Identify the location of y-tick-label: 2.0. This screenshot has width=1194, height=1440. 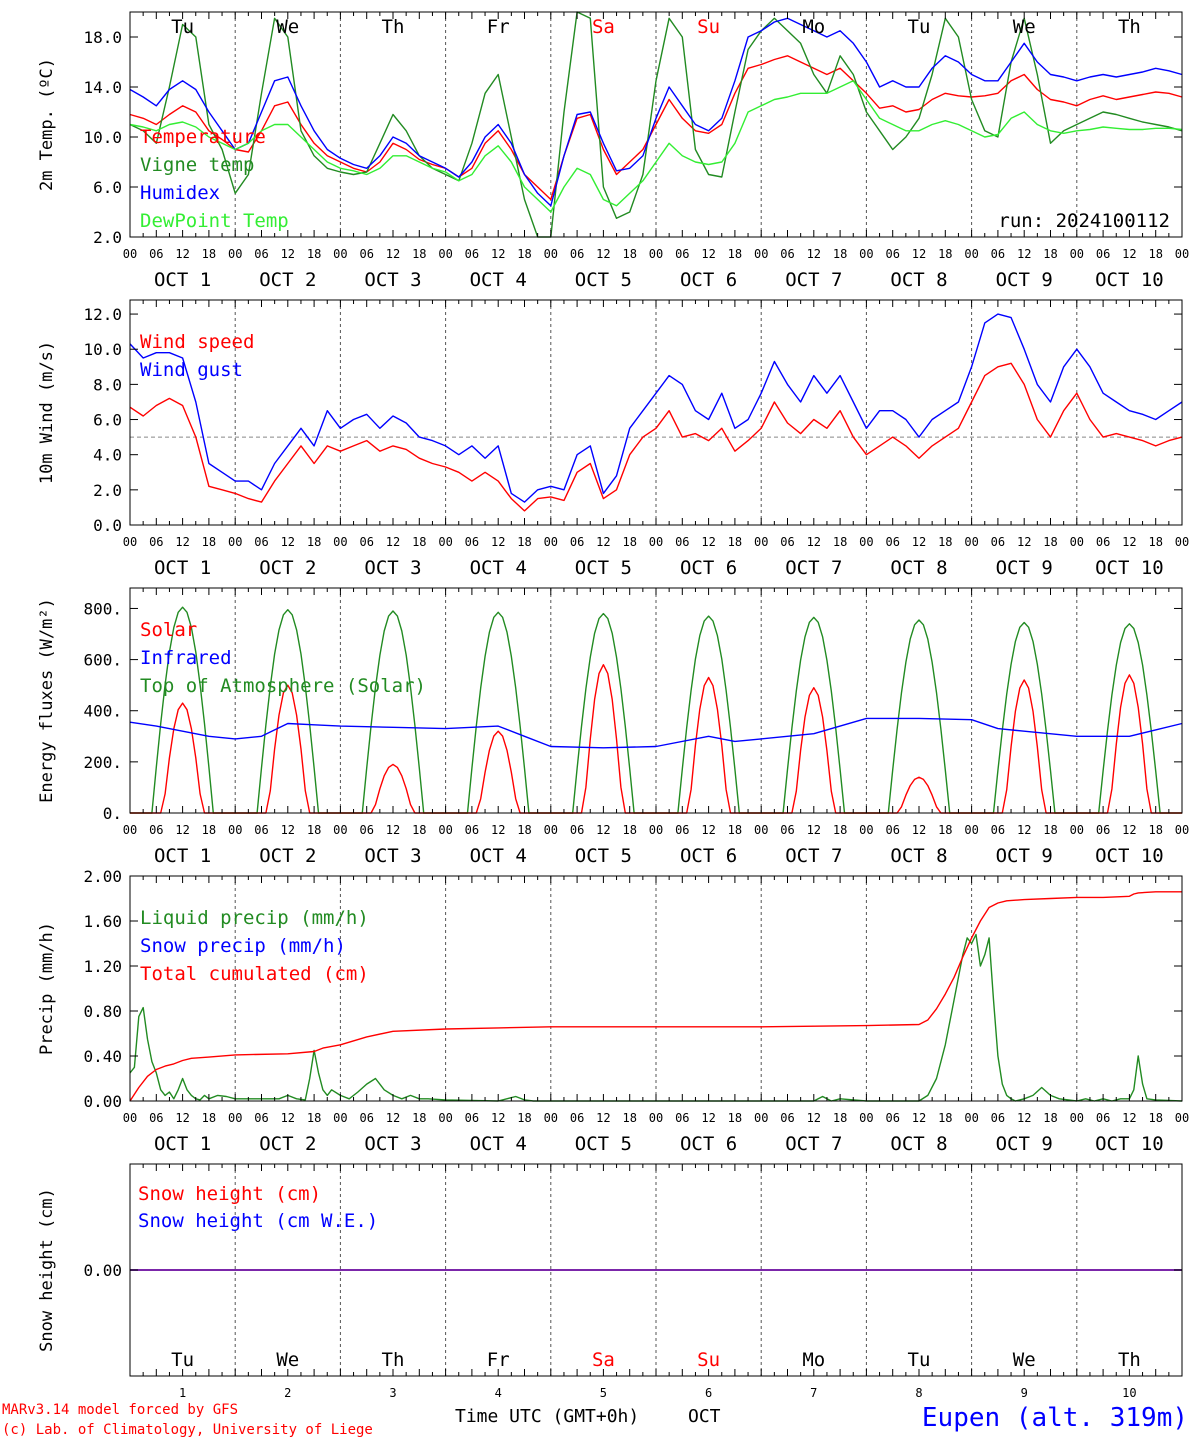
(107, 490).